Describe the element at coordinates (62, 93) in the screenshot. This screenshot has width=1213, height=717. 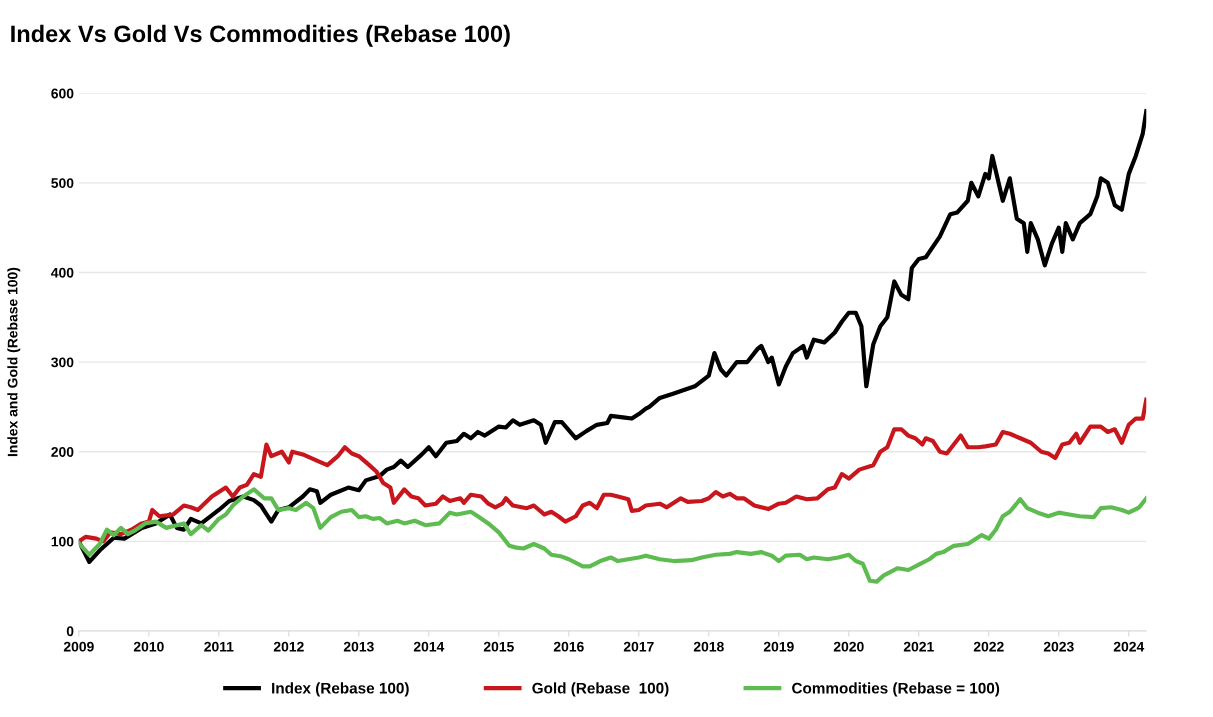
I see `y-tick-label: 600` at that location.